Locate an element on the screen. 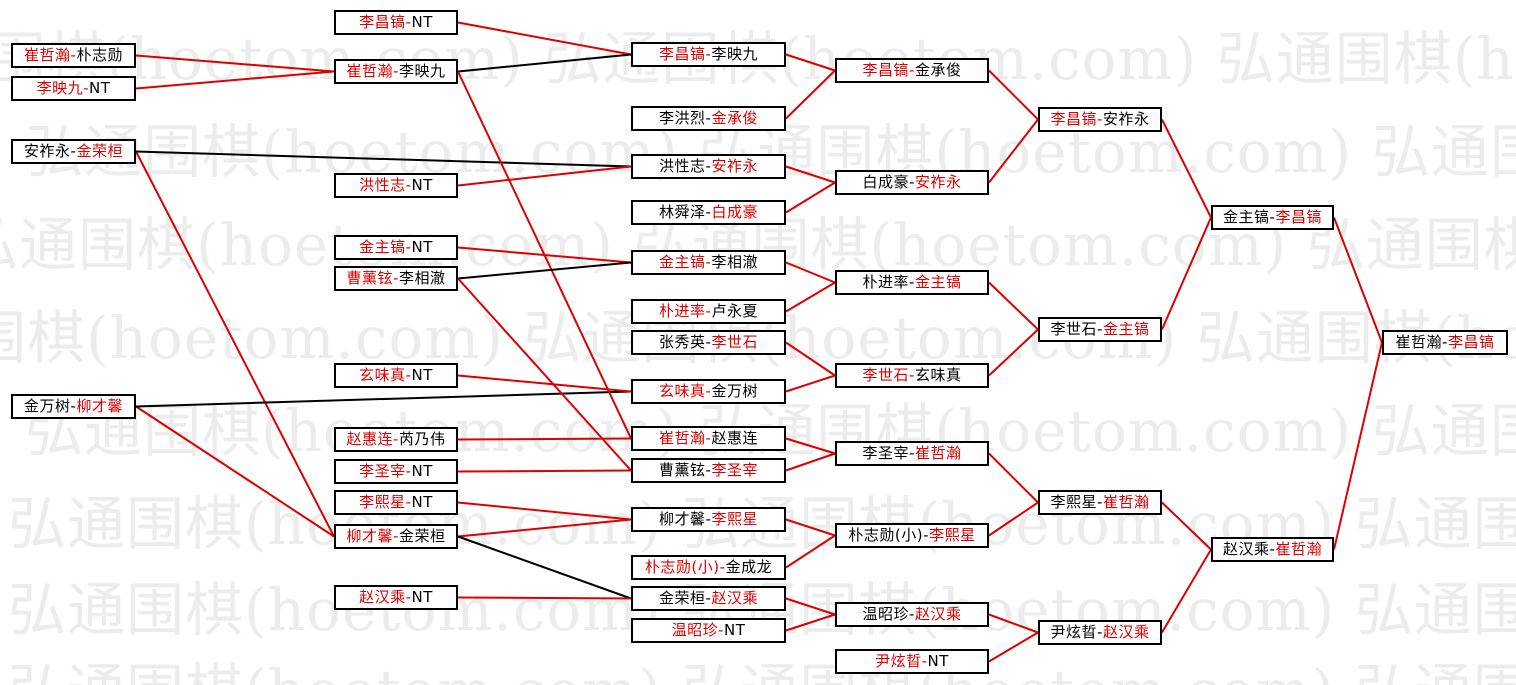 This screenshot has height=685, width=1516. match-box-c9: 李熙星 - NT is located at coordinates (396, 502).